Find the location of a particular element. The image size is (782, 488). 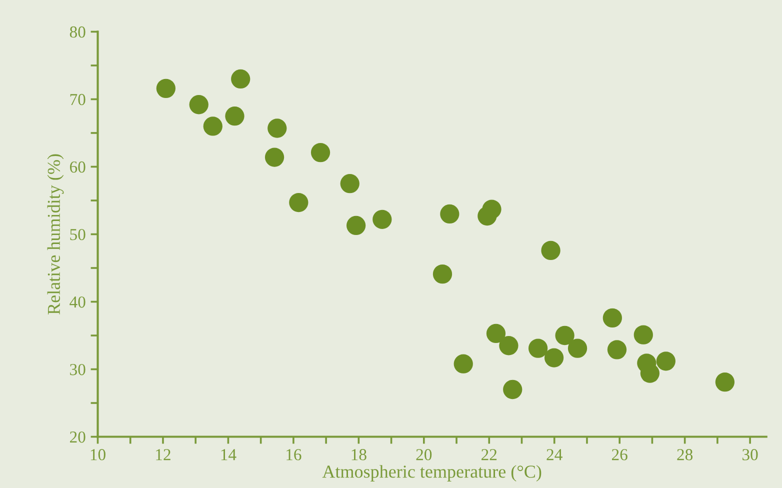

y-axis-title: Relative humidity (%) is located at coordinates (55, 234).